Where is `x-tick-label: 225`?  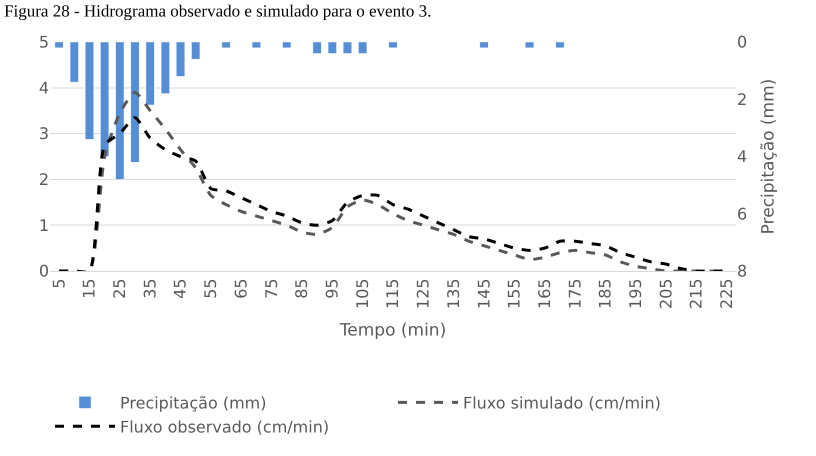 x-tick-label: 225 is located at coordinates (726, 293).